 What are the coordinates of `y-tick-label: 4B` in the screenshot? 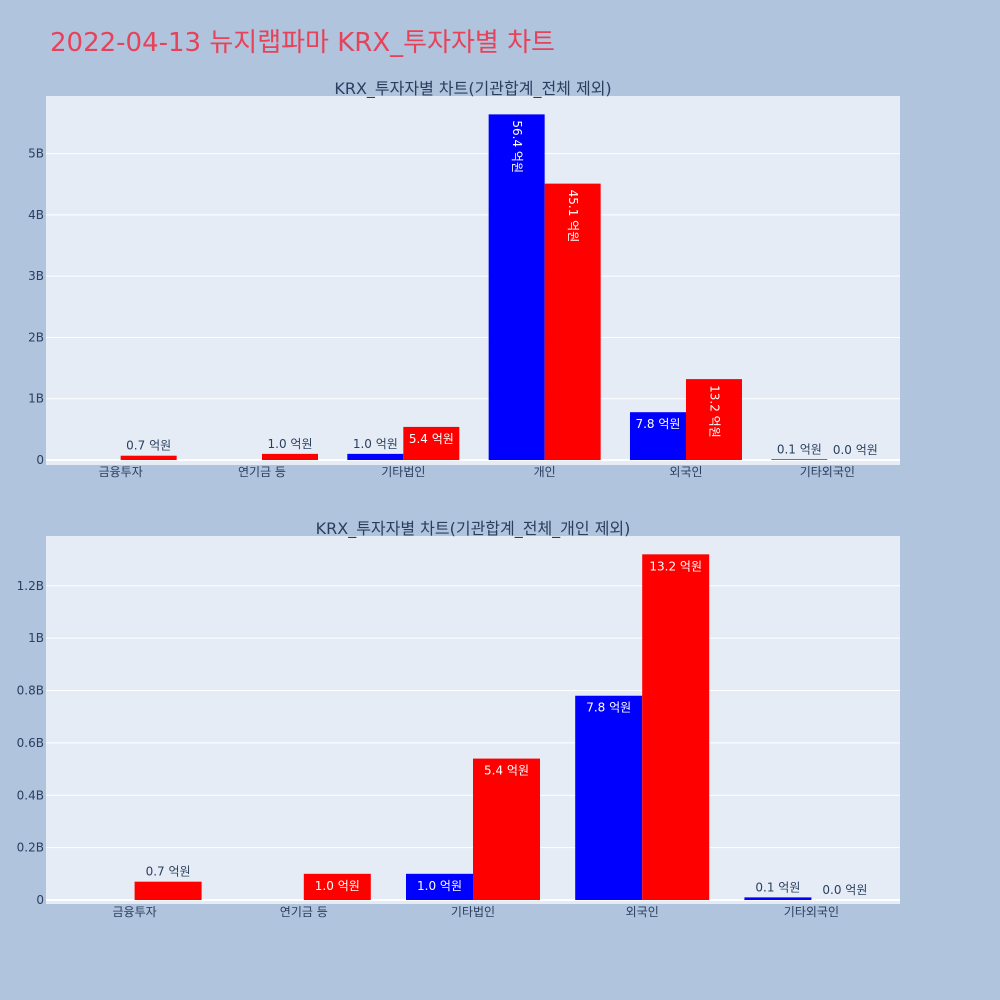 It's located at (36, 215).